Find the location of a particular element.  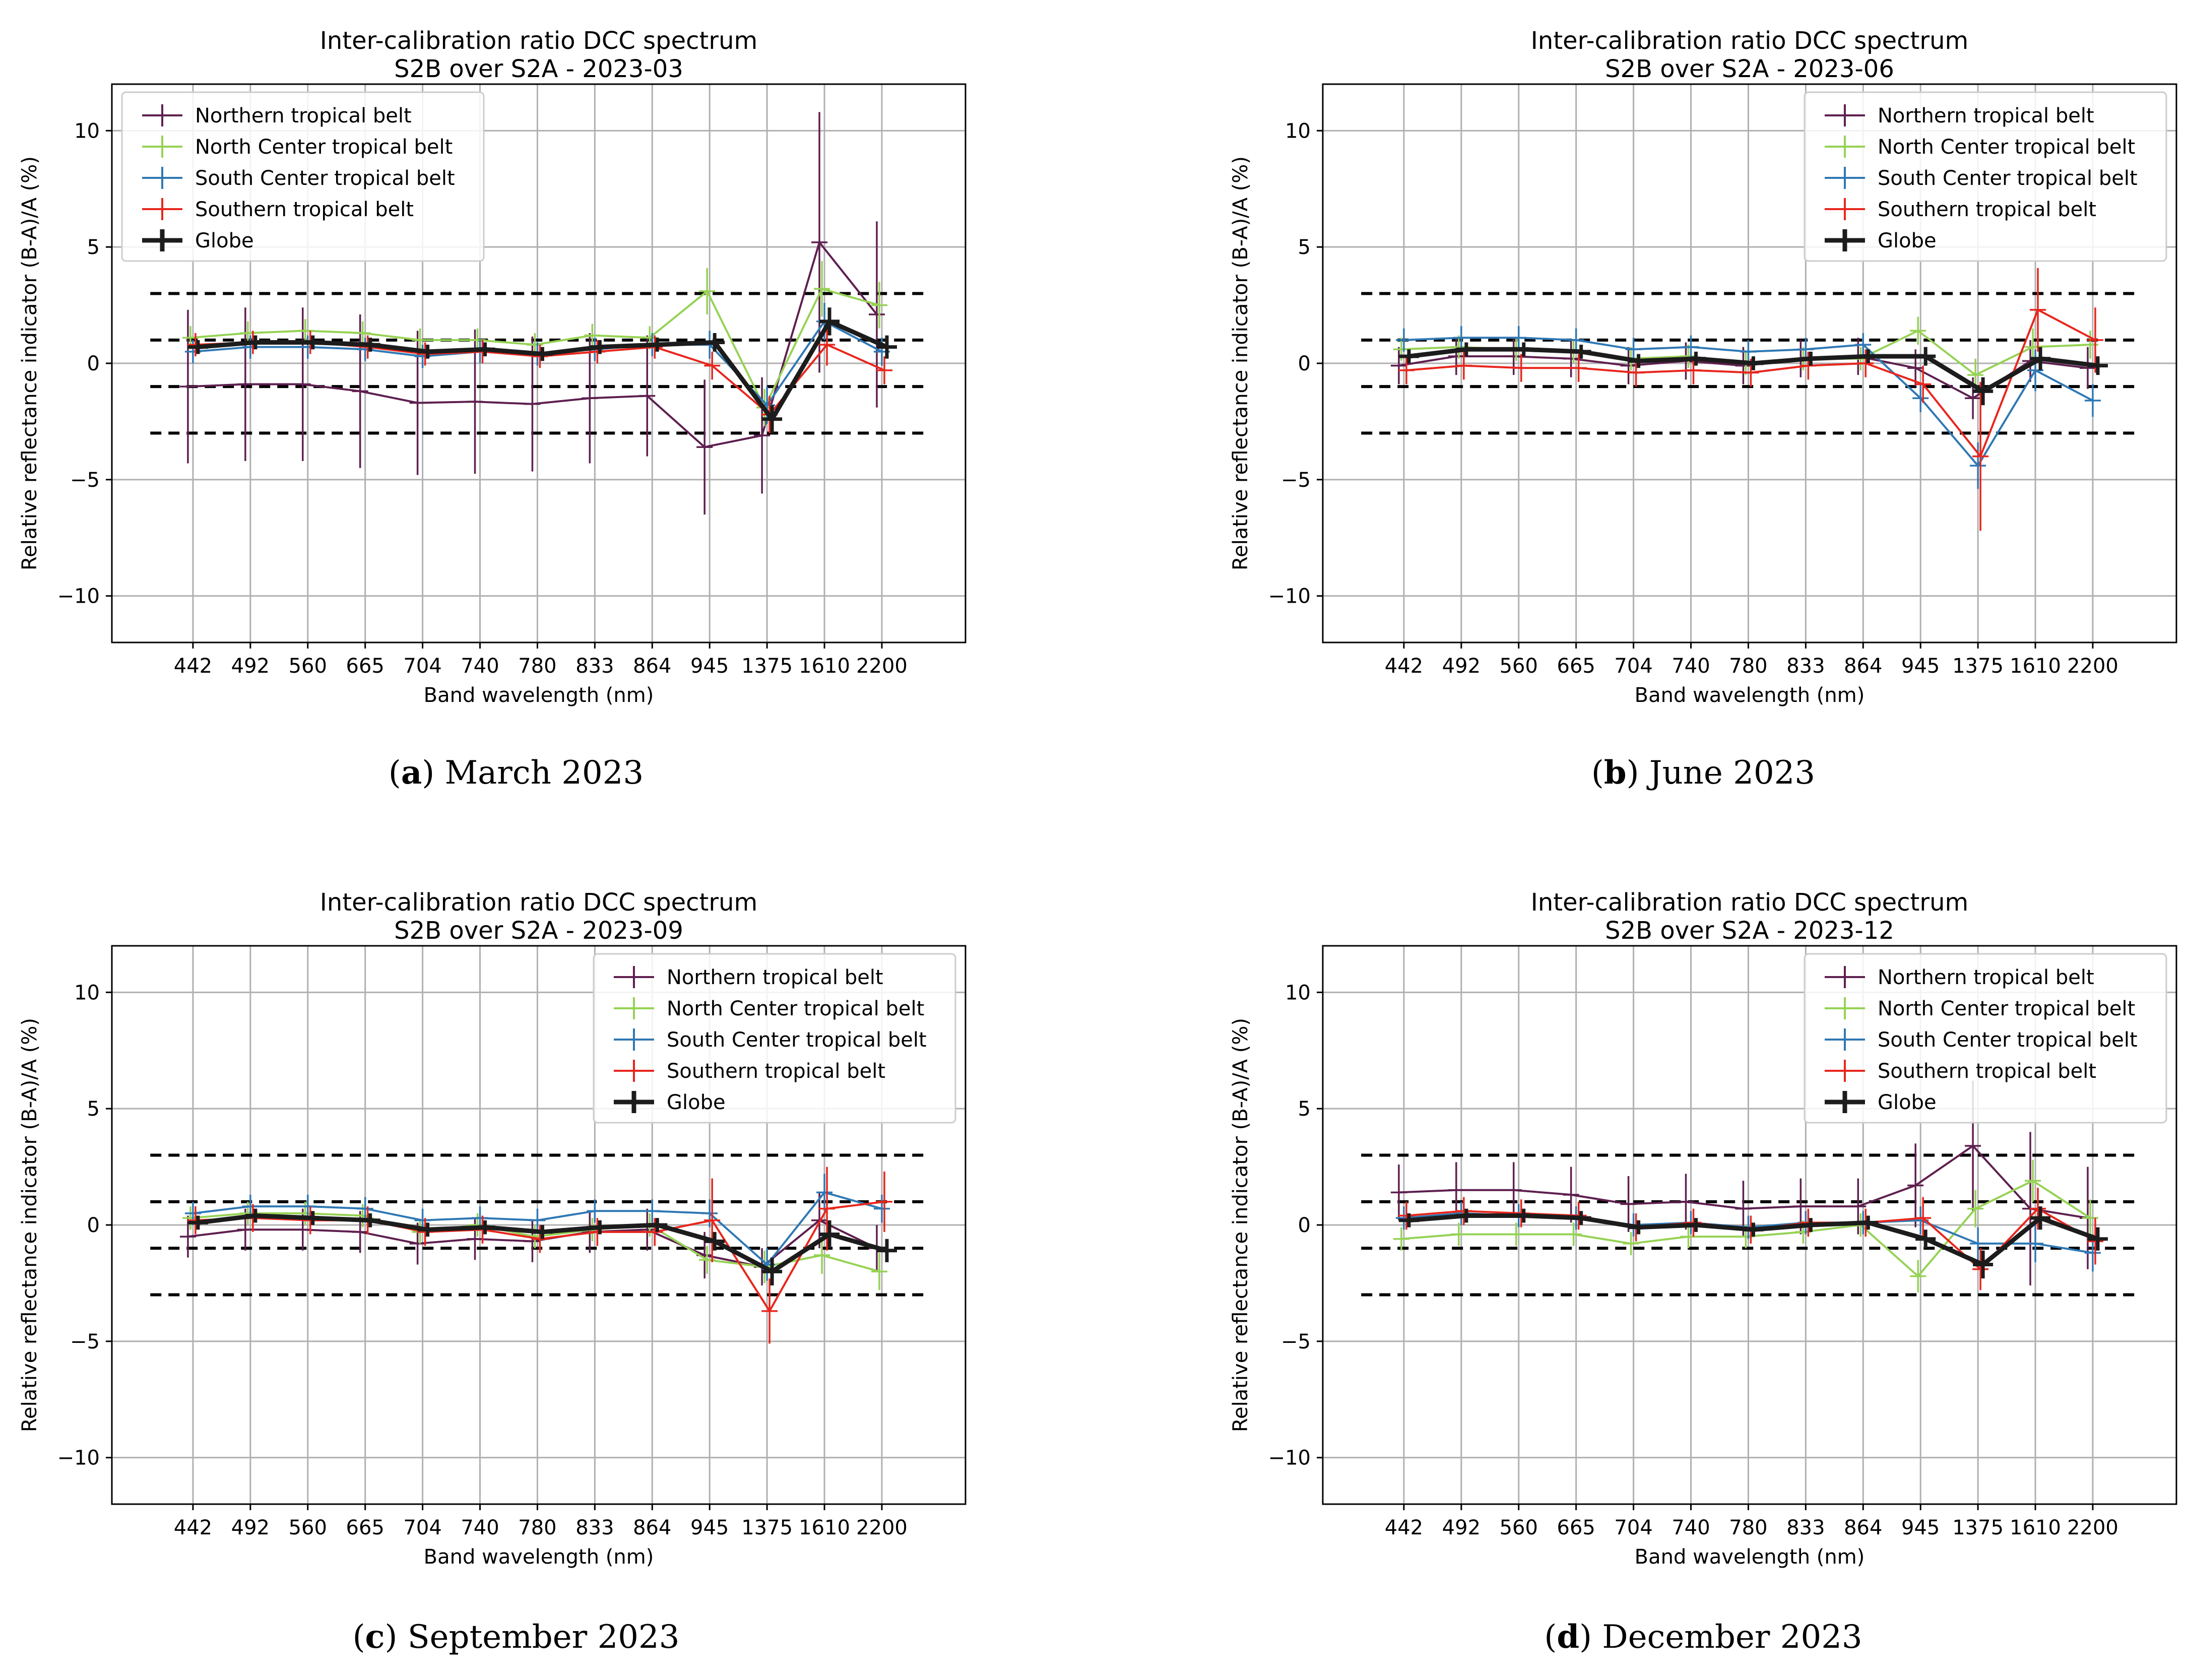

series-north-center-tropical-belt is located at coordinates (1745, 1226).